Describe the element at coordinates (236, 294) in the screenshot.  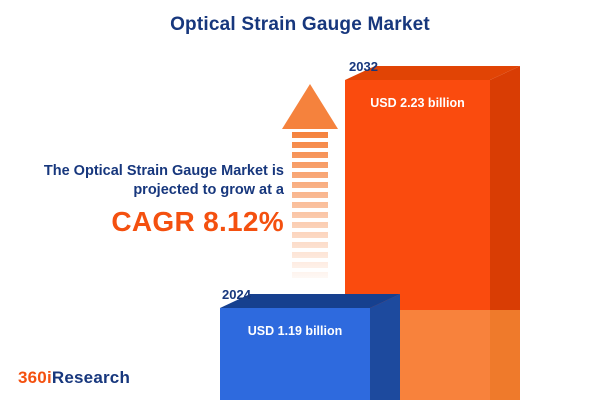
I see `year-label-2024: 2024` at that location.